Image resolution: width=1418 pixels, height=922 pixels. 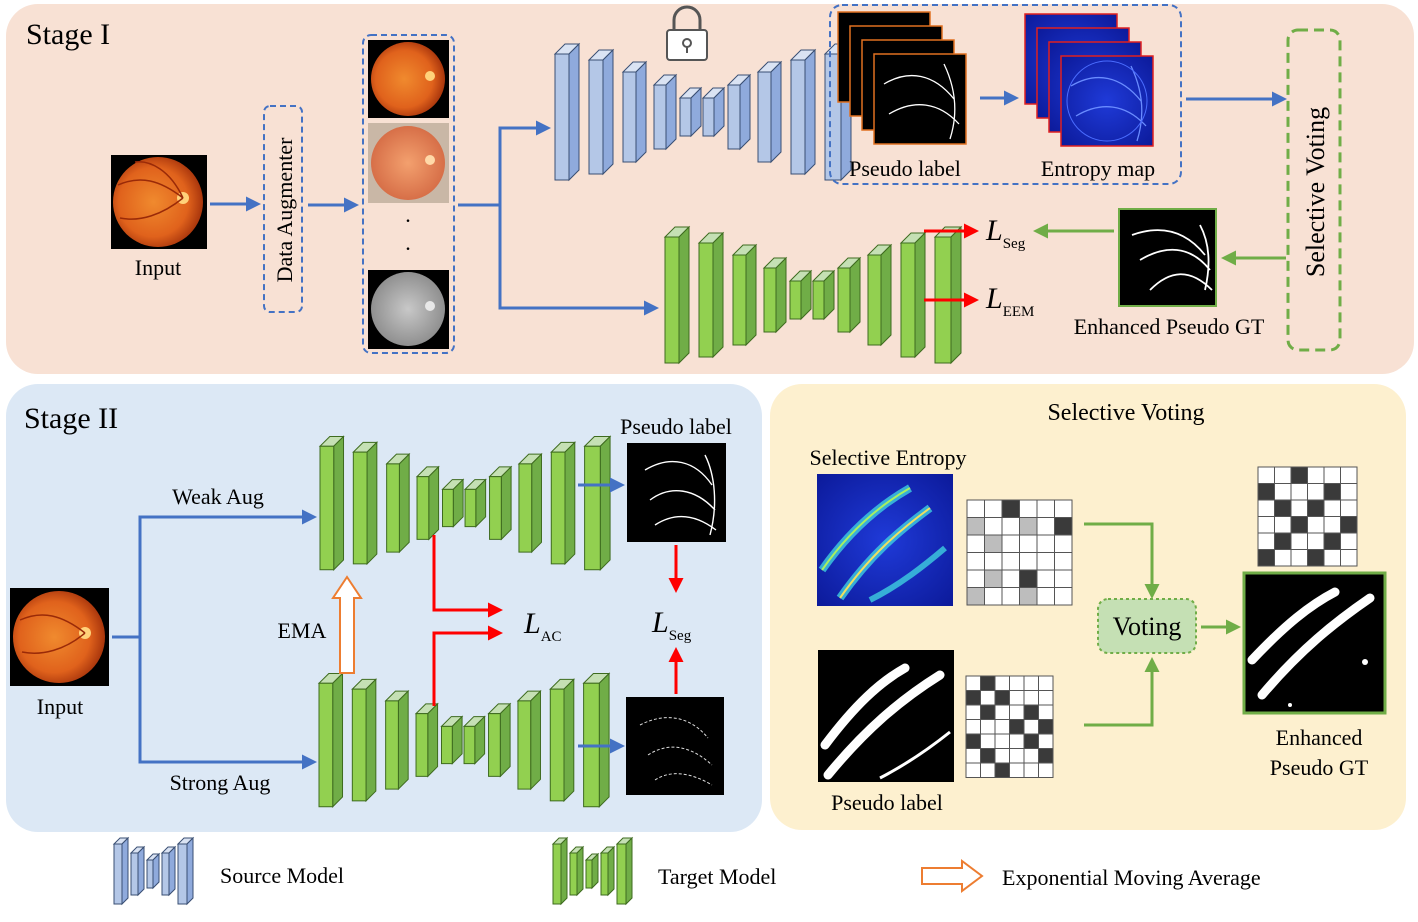 I want to click on entropy-map-stack, so click(x=1089, y=80).